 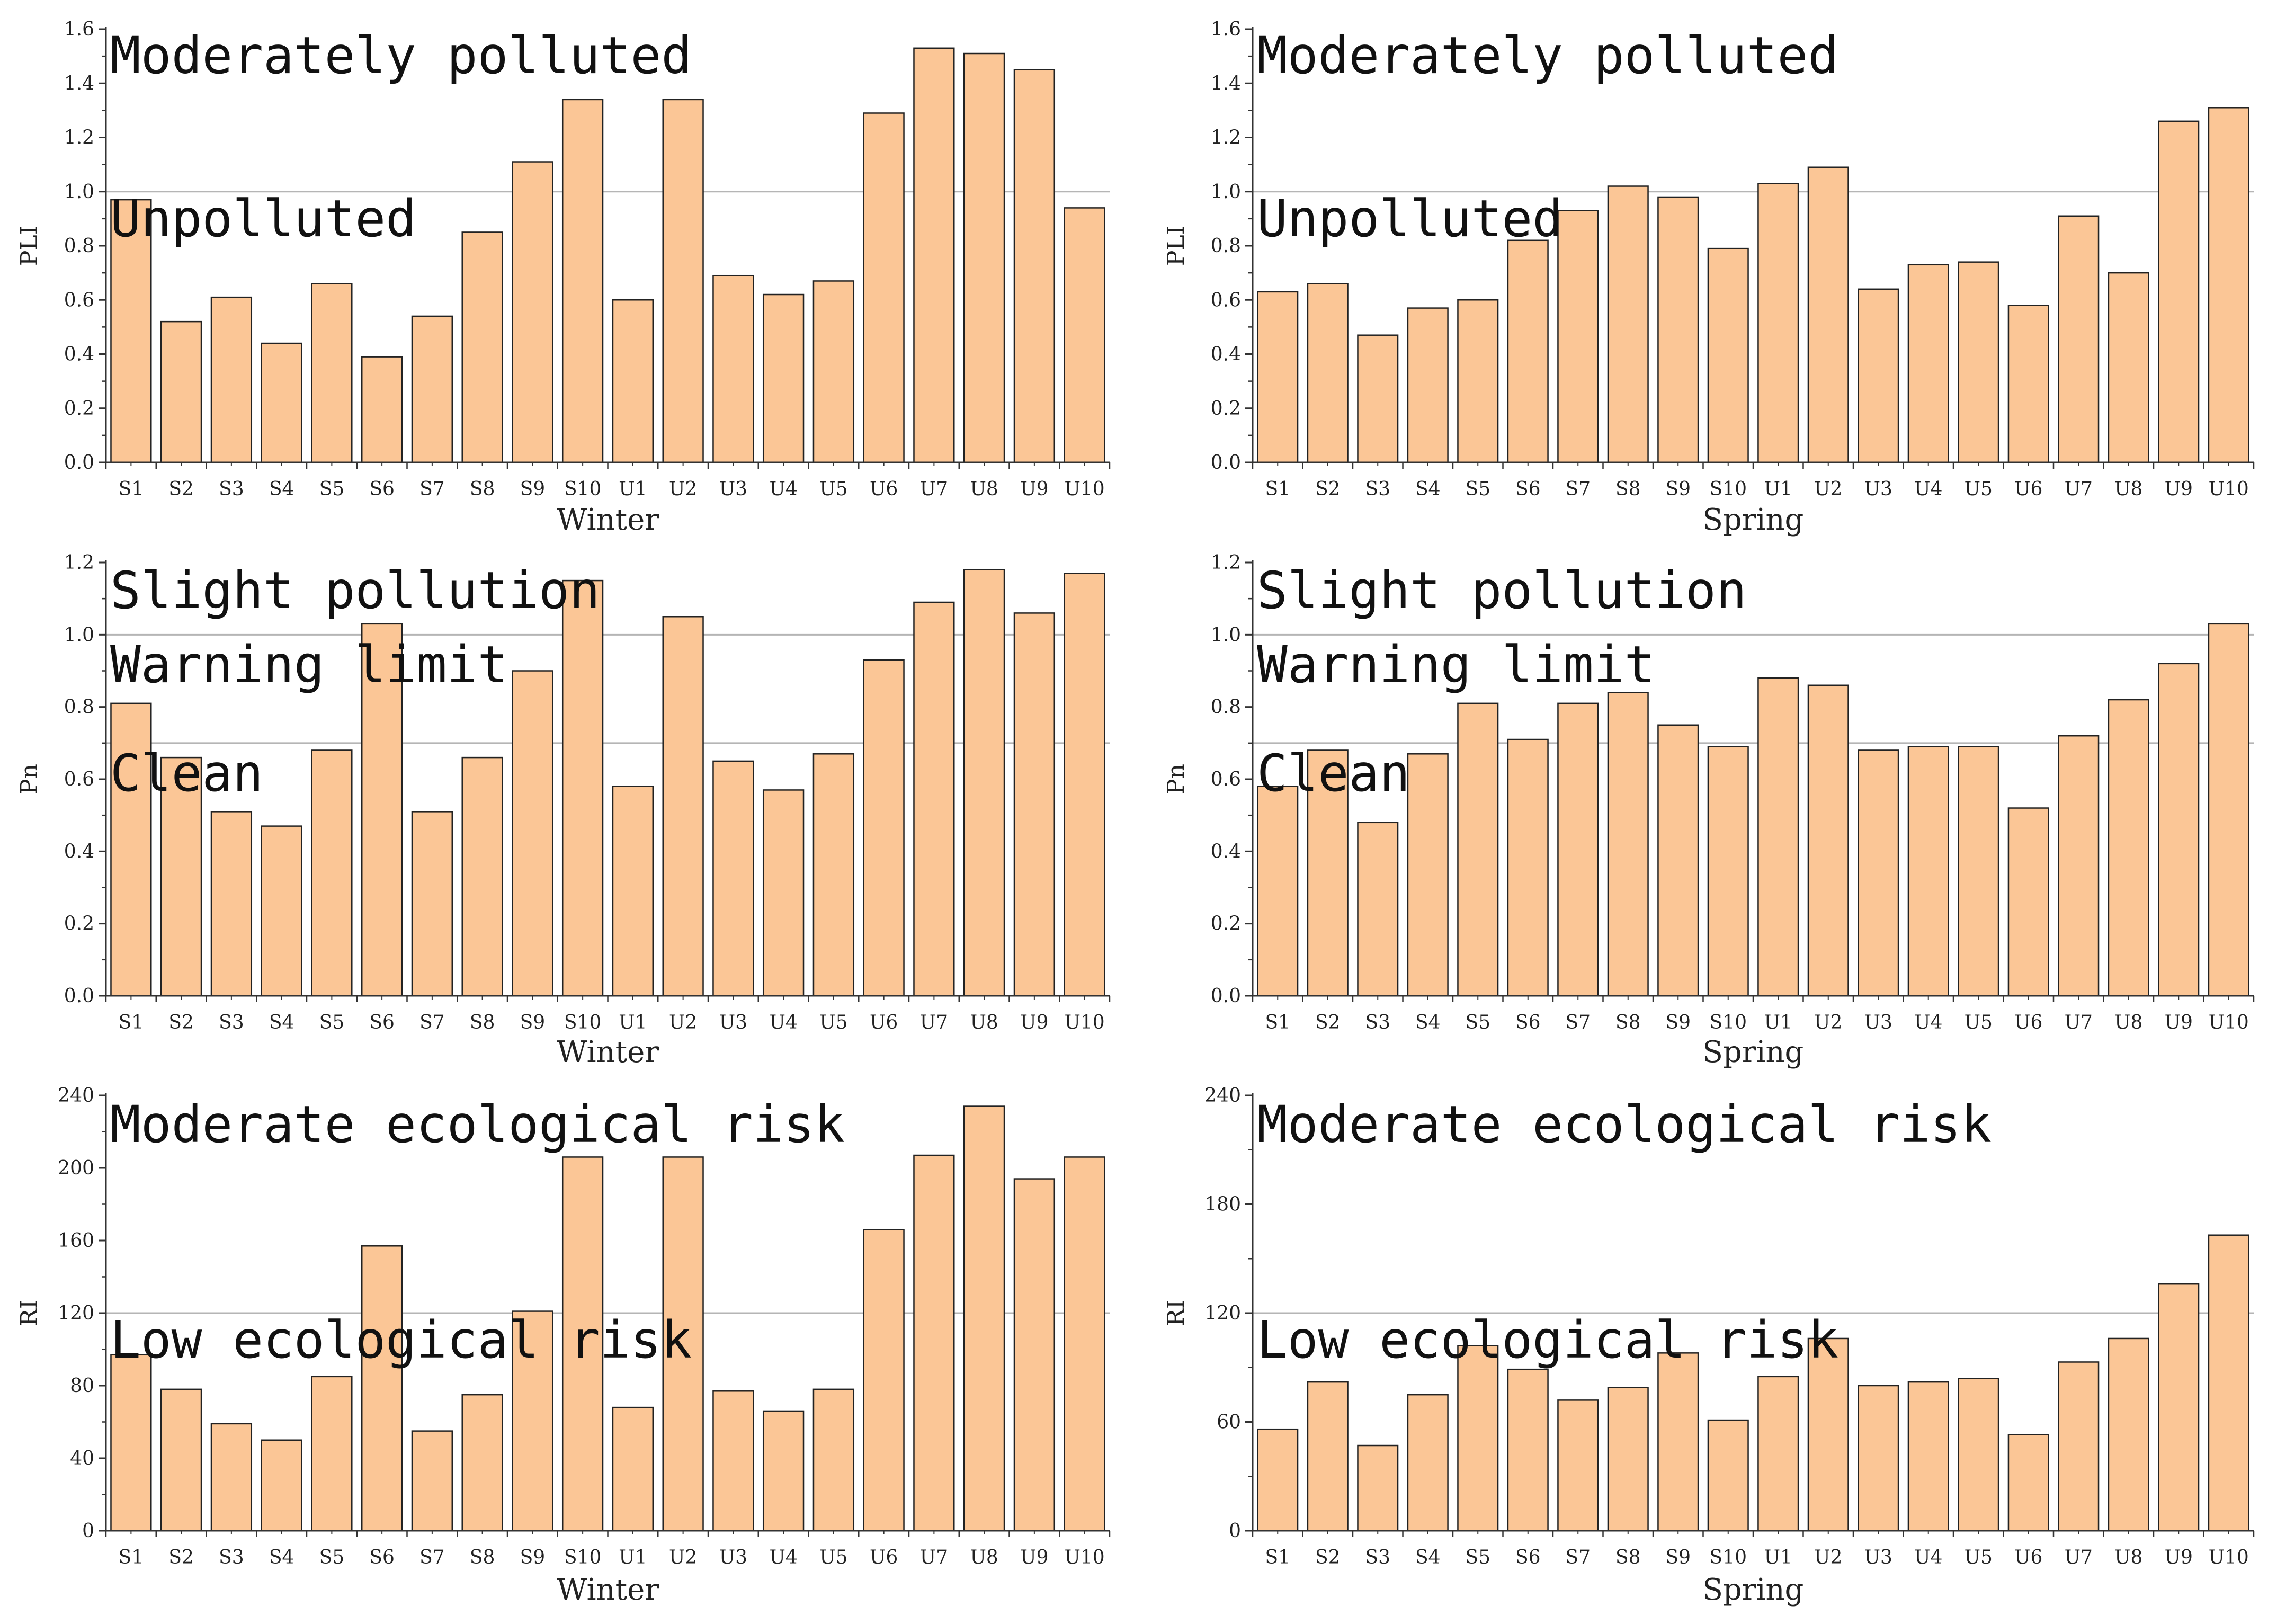 What do you see at coordinates (1578, 1557) in the screenshot?
I see `x-tick-label: S7` at bounding box center [1578, 1557].